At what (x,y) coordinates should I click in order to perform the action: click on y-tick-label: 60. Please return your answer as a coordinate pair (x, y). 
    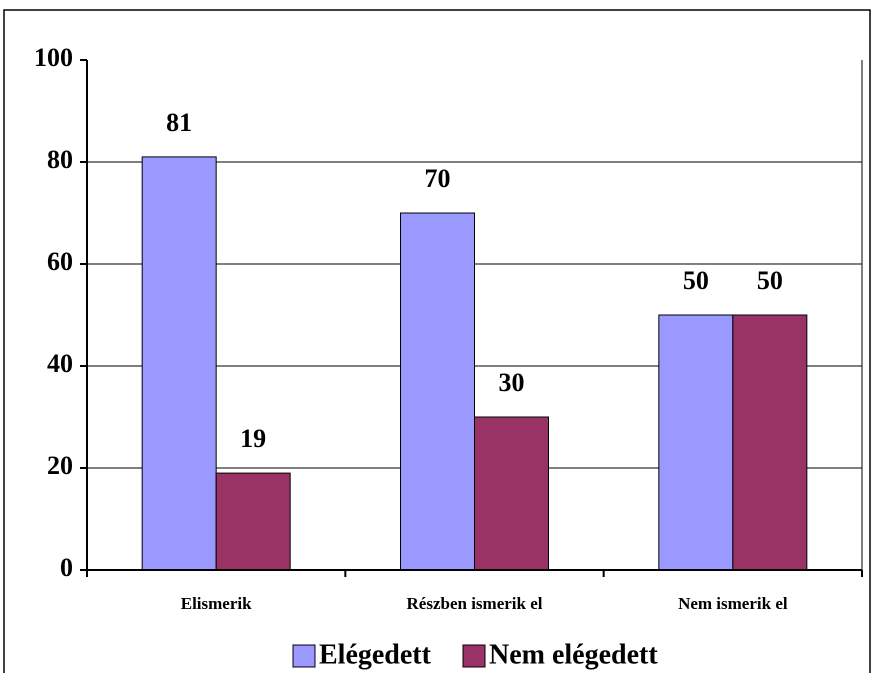
    Looking at the image, I should click on (60, 261).